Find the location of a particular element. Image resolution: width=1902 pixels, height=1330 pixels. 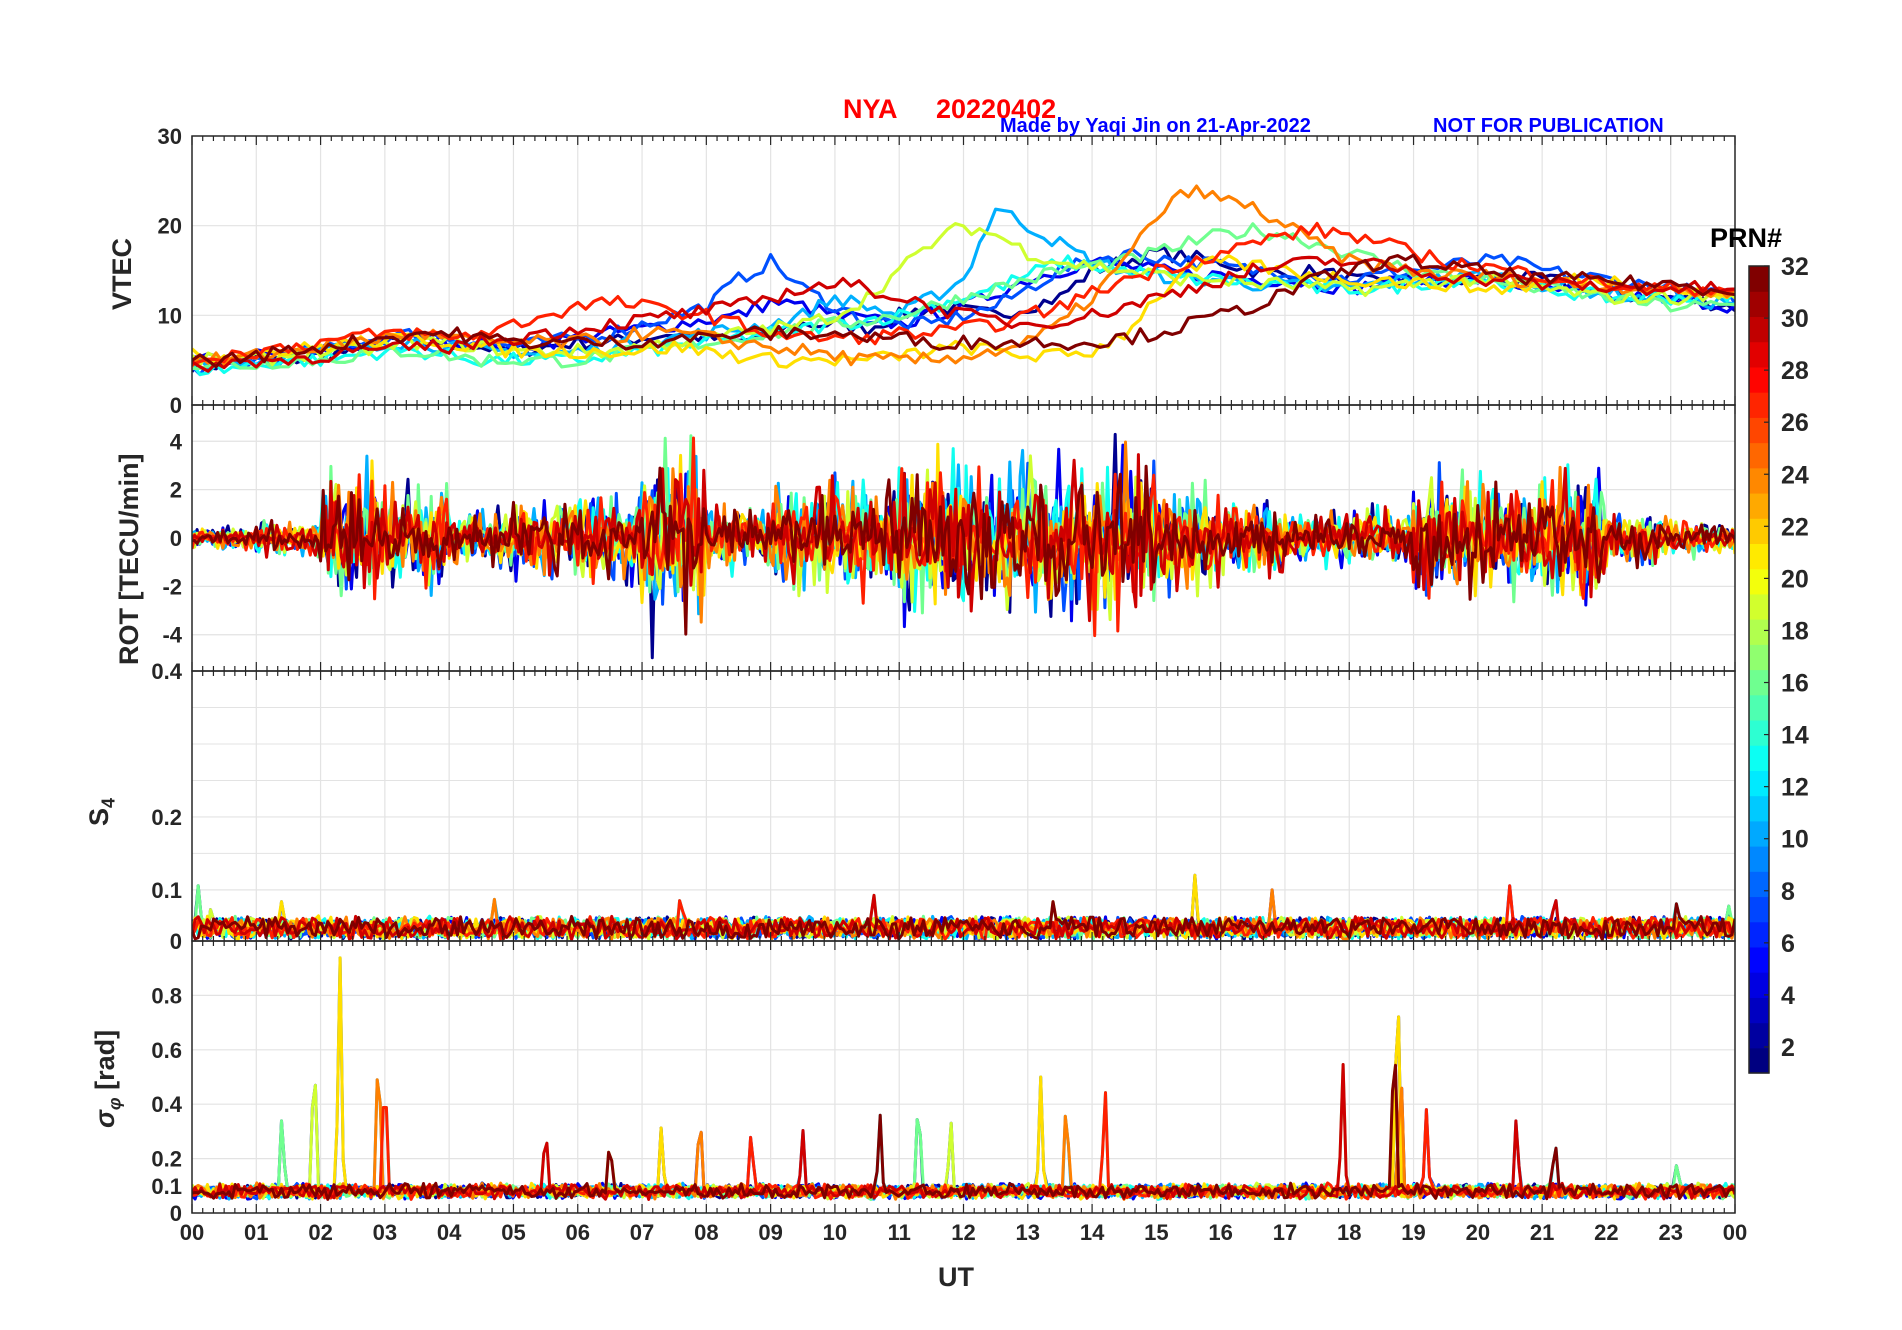

x-tick-label: 00 is located at coordinates (1735, 1232).